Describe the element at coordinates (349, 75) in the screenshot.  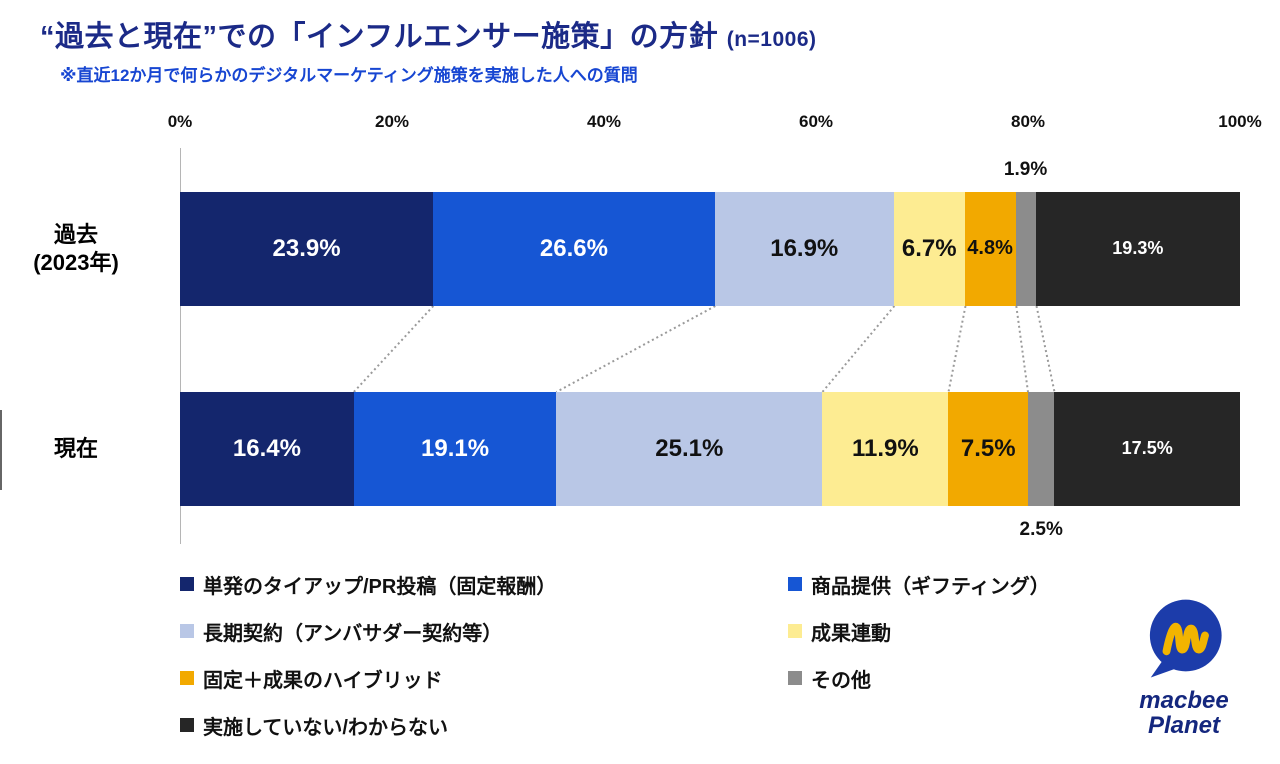
I see `page-subtitle: ※直近12か月で何らかのデジタルマーケティング施策を実施した人への質問` at that location.